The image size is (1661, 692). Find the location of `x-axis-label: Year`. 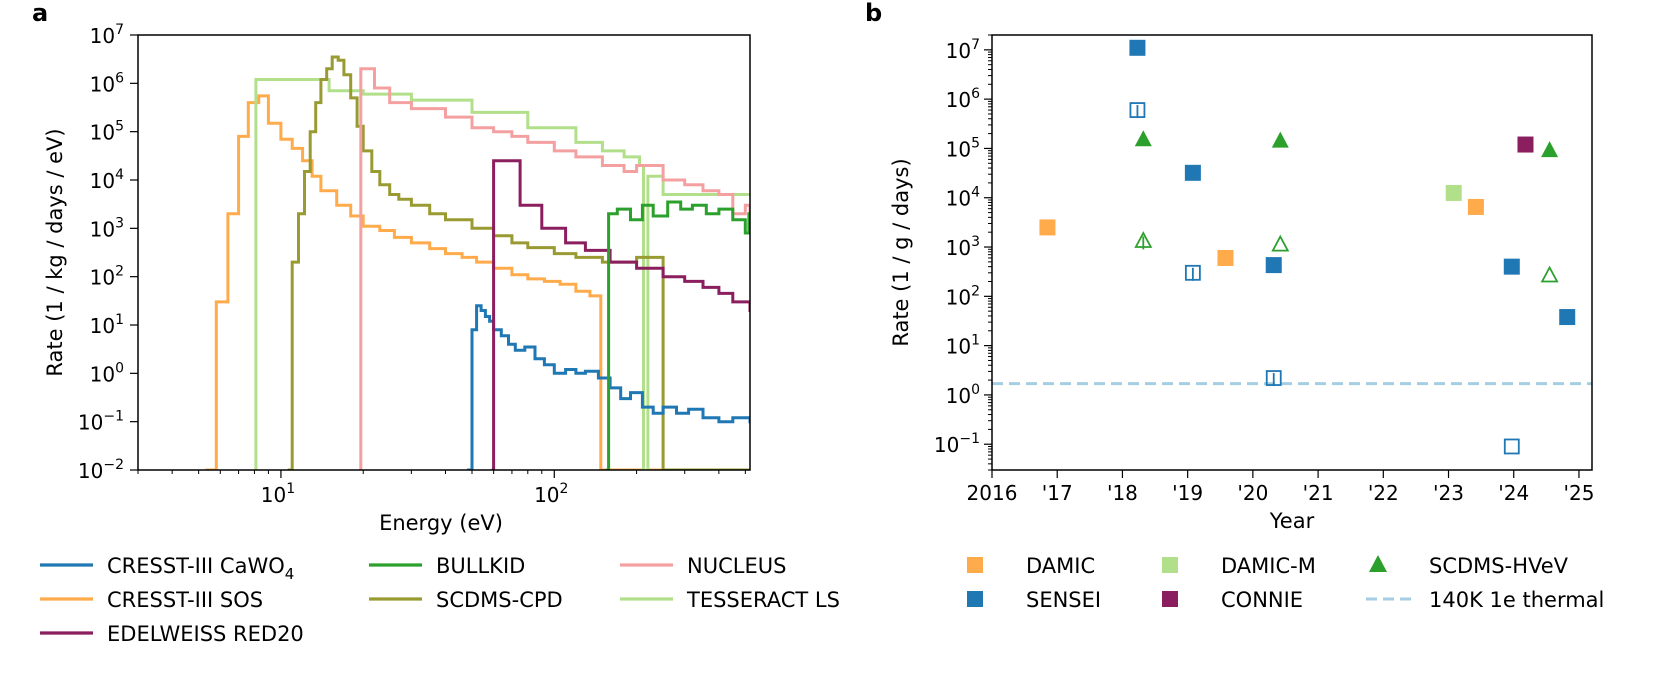

x-axis-label: Year is located at coordinates (1292, 521).